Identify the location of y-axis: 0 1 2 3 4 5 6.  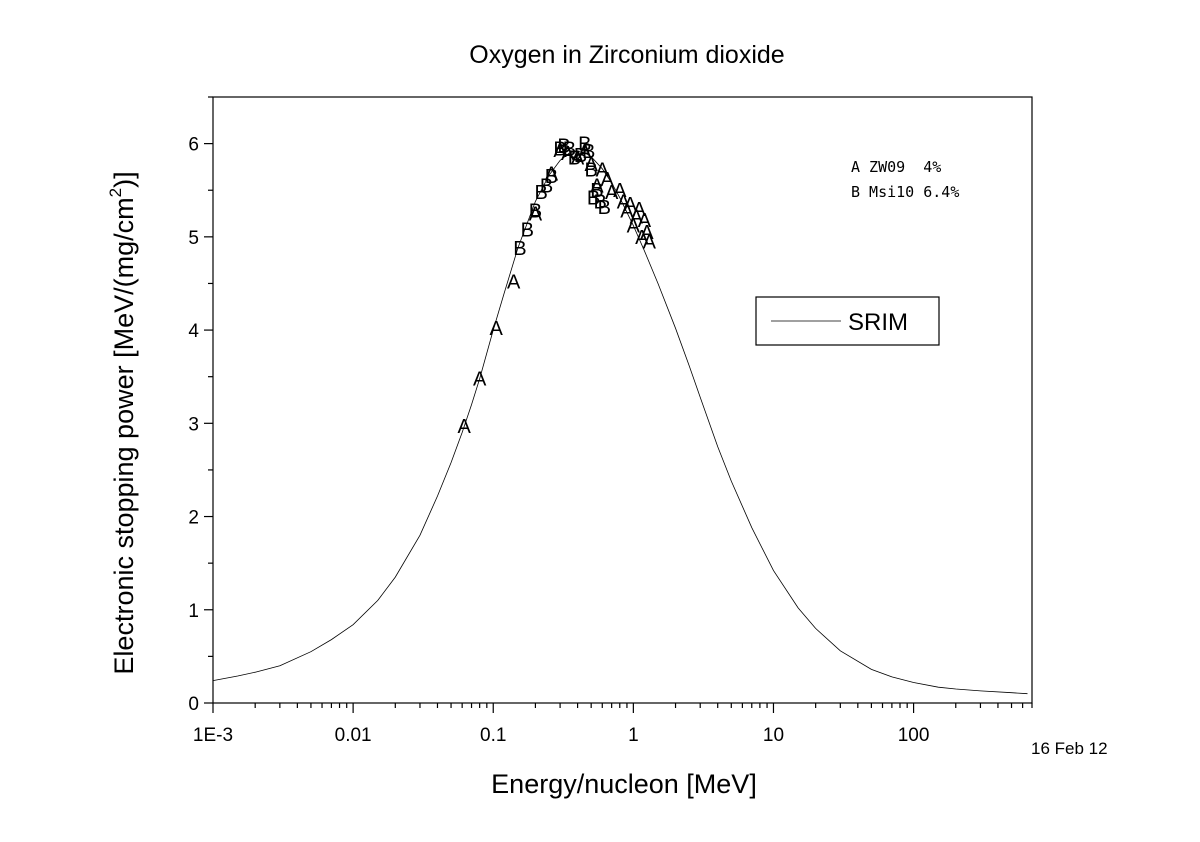
(200, 405).